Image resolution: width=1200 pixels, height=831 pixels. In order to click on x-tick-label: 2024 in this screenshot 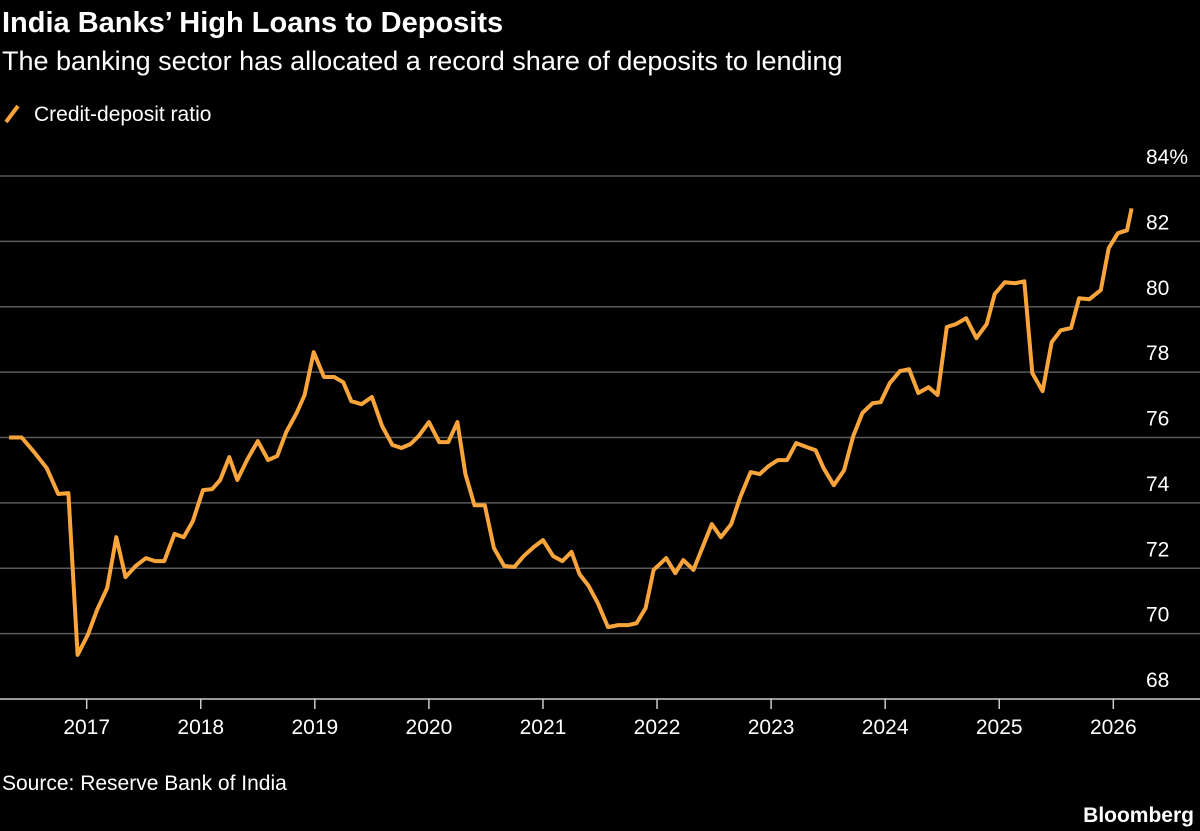, I will do `click(885, 727)`.